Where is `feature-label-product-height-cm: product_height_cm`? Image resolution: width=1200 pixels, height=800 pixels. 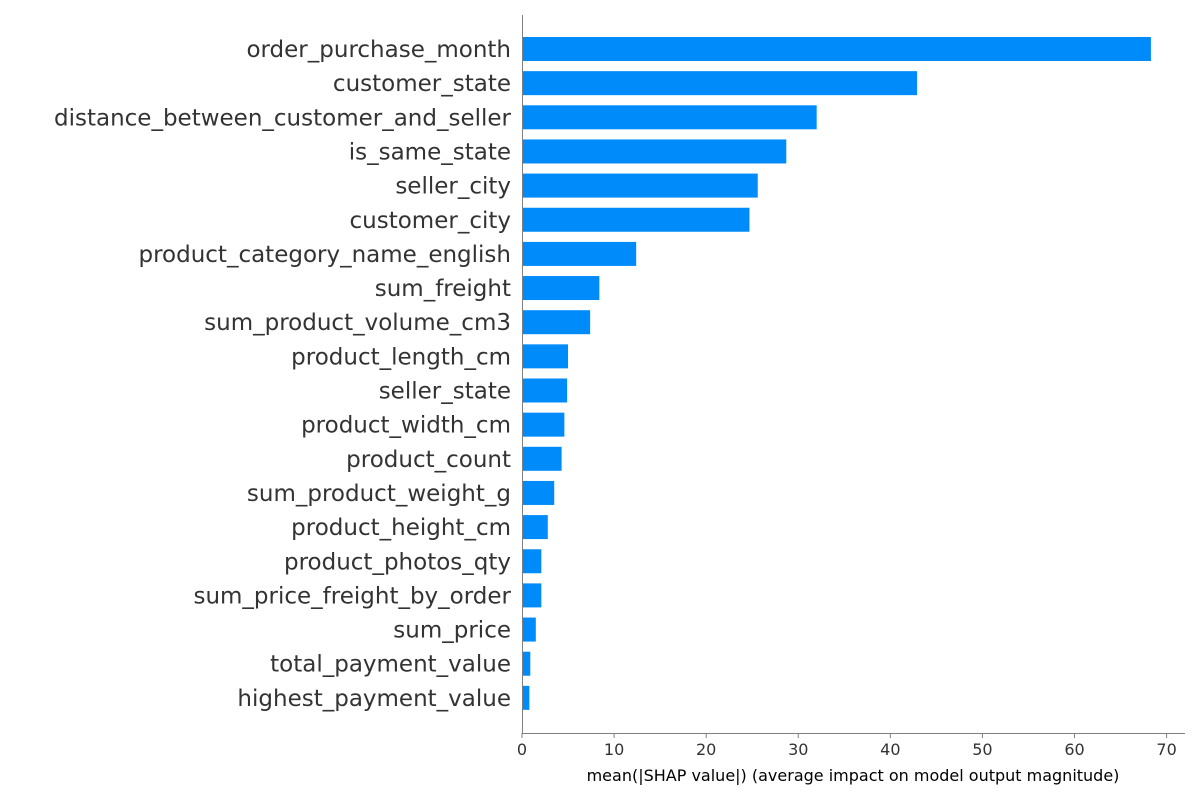 feature-label-product-height-cm: product_height_cm is located at coordinates (401, 528).